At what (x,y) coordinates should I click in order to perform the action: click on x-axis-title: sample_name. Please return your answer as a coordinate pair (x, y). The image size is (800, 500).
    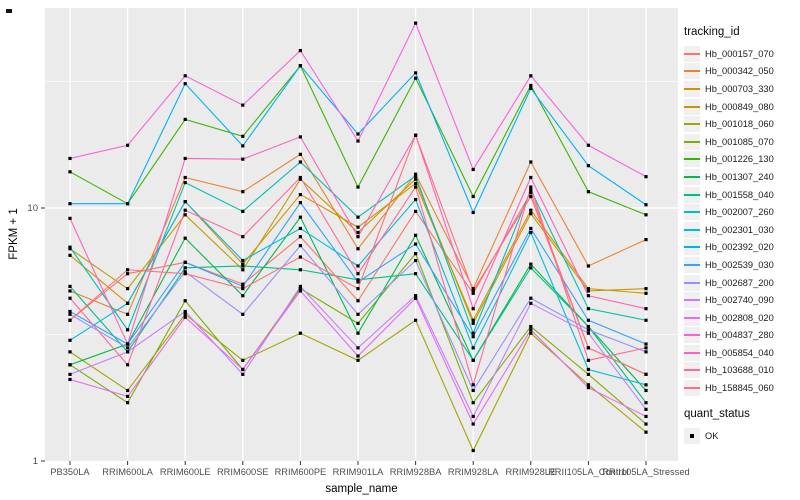
    Looking at the image, I should click on (361, 489).